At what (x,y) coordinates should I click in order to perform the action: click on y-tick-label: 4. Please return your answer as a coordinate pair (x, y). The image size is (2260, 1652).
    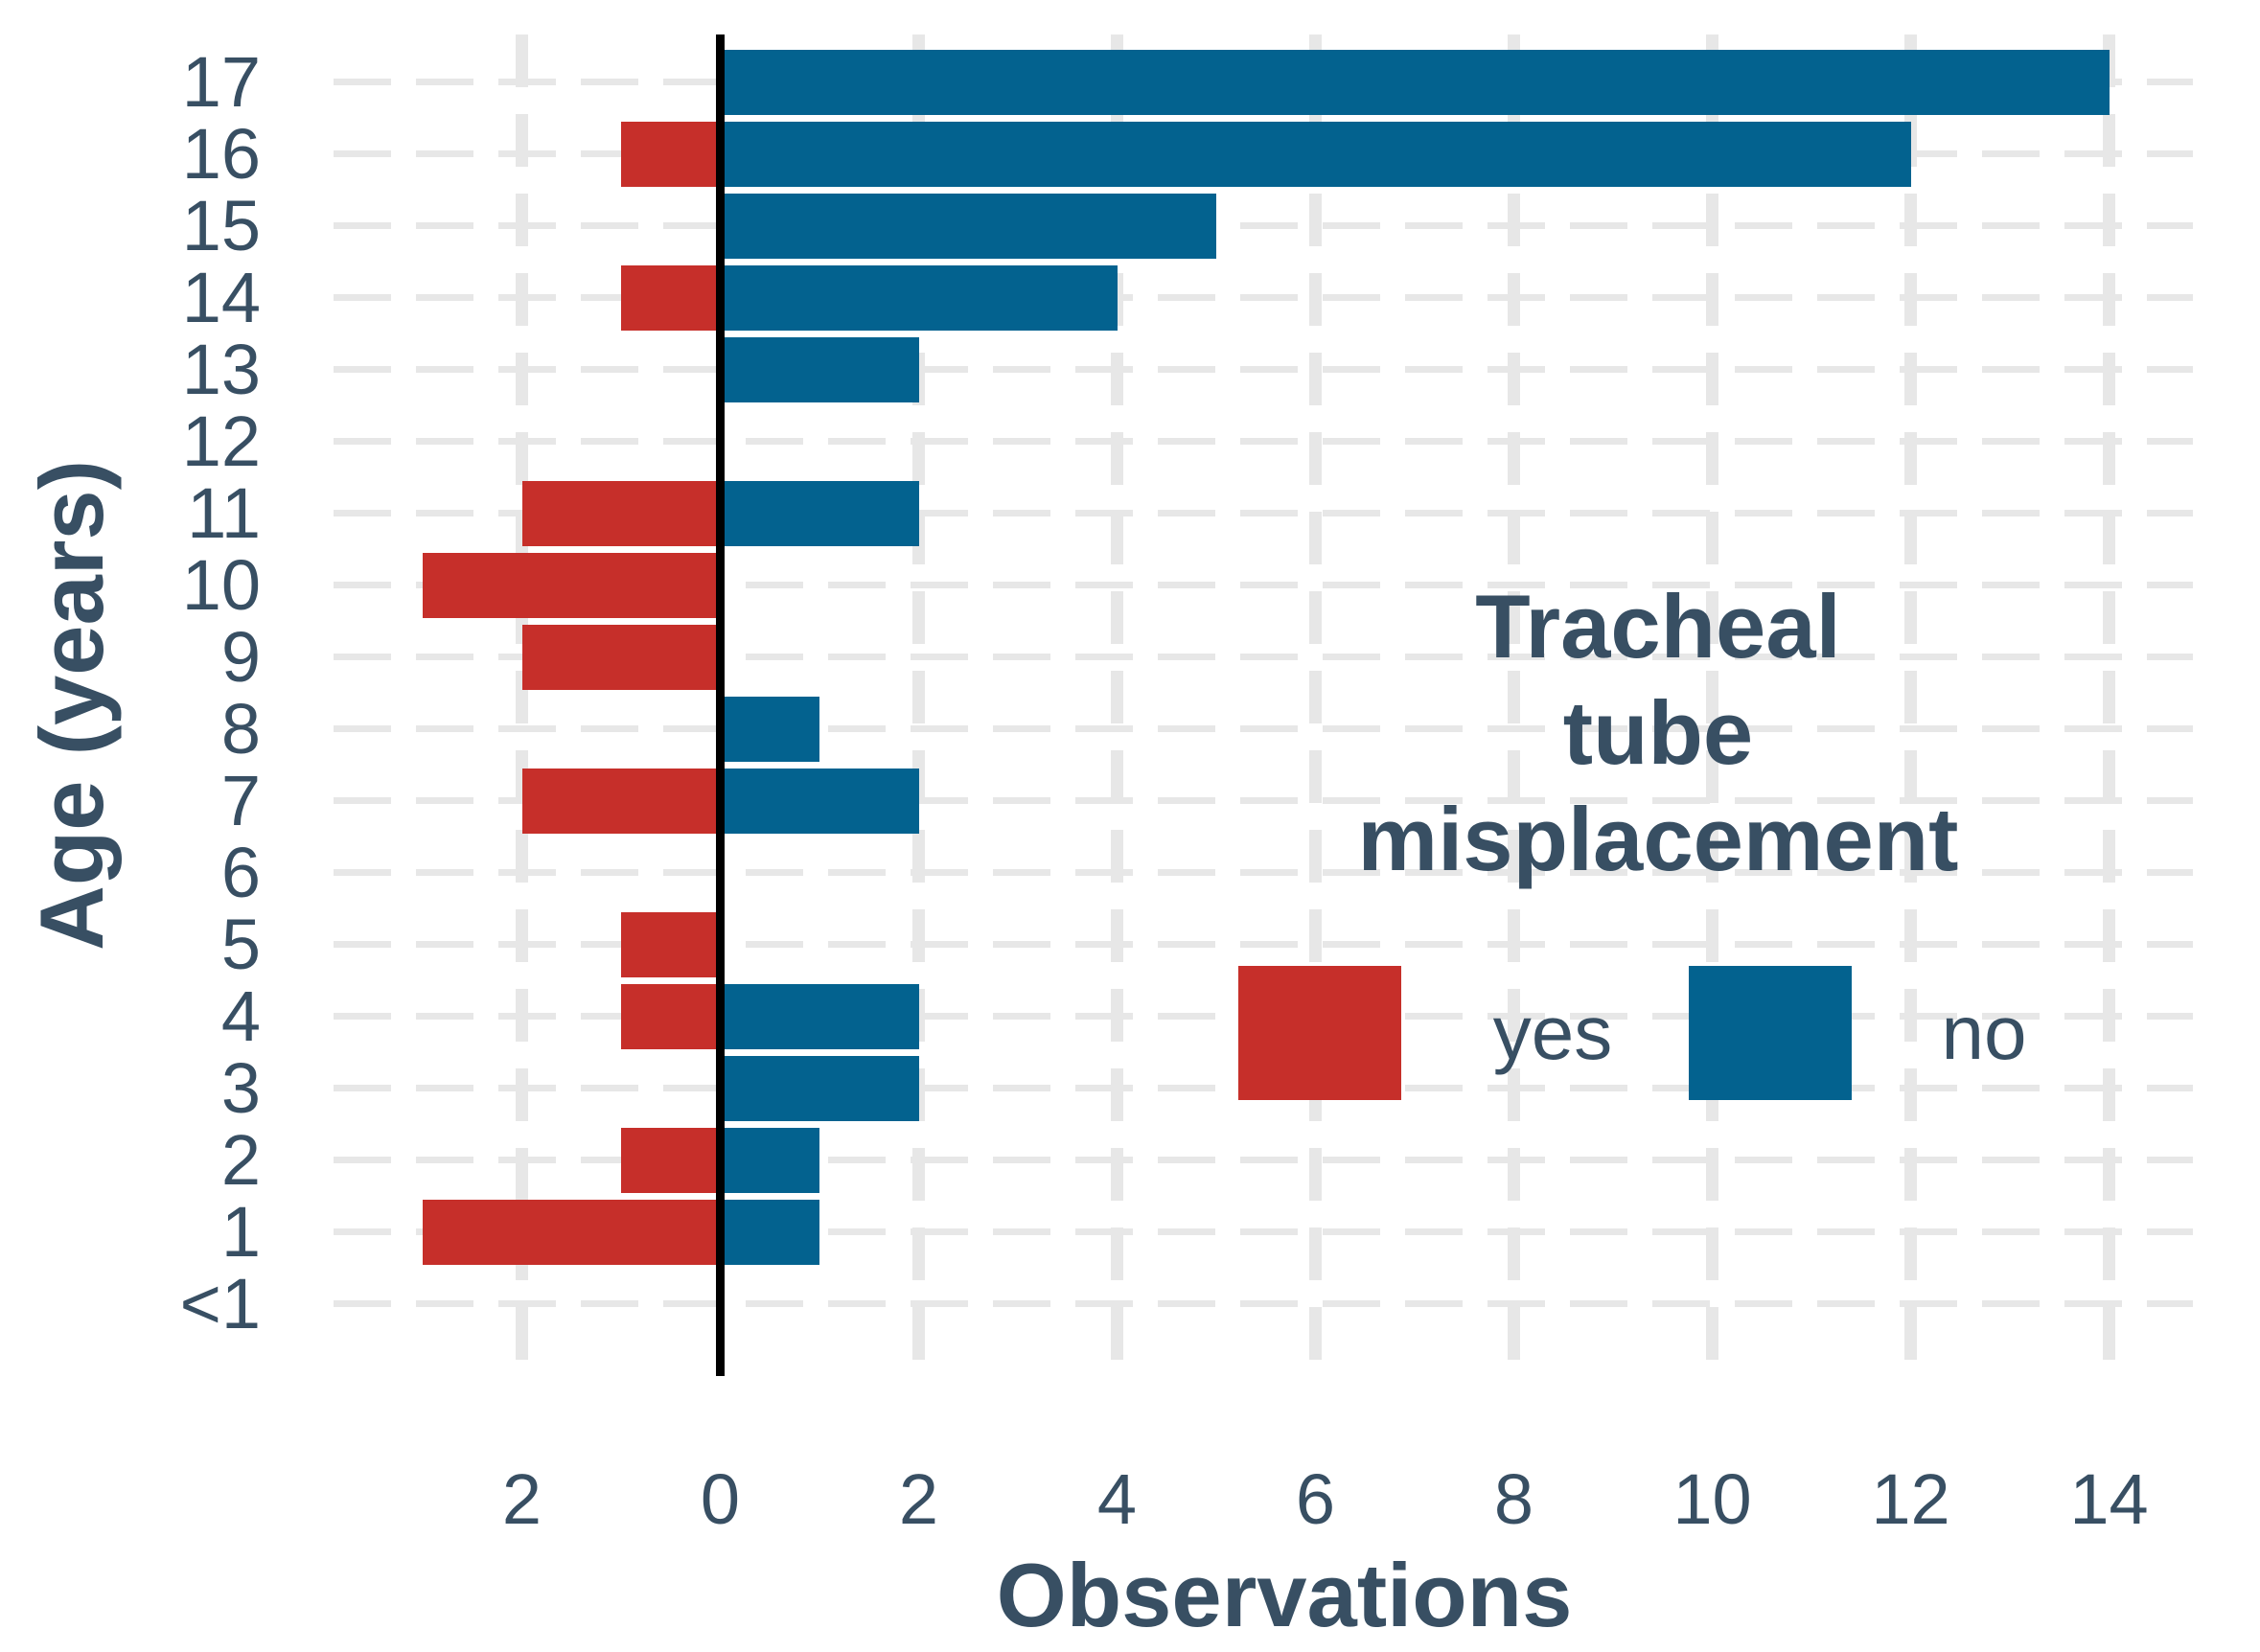
    Looking at the image, I should click on (241, 1015).